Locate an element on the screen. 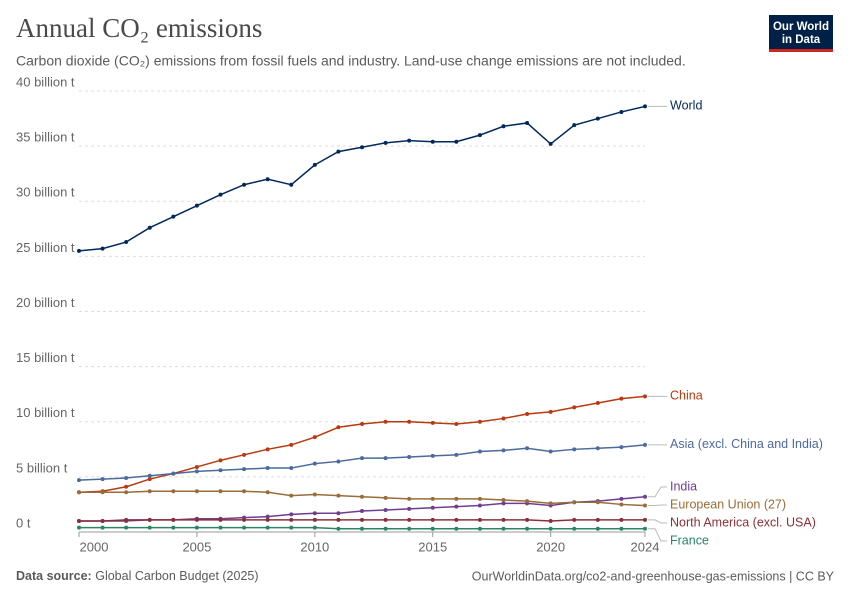 The width and height of the screenshot is (850, 600). y-tick-label: 15 billion t is located at coordinates (45, 357).